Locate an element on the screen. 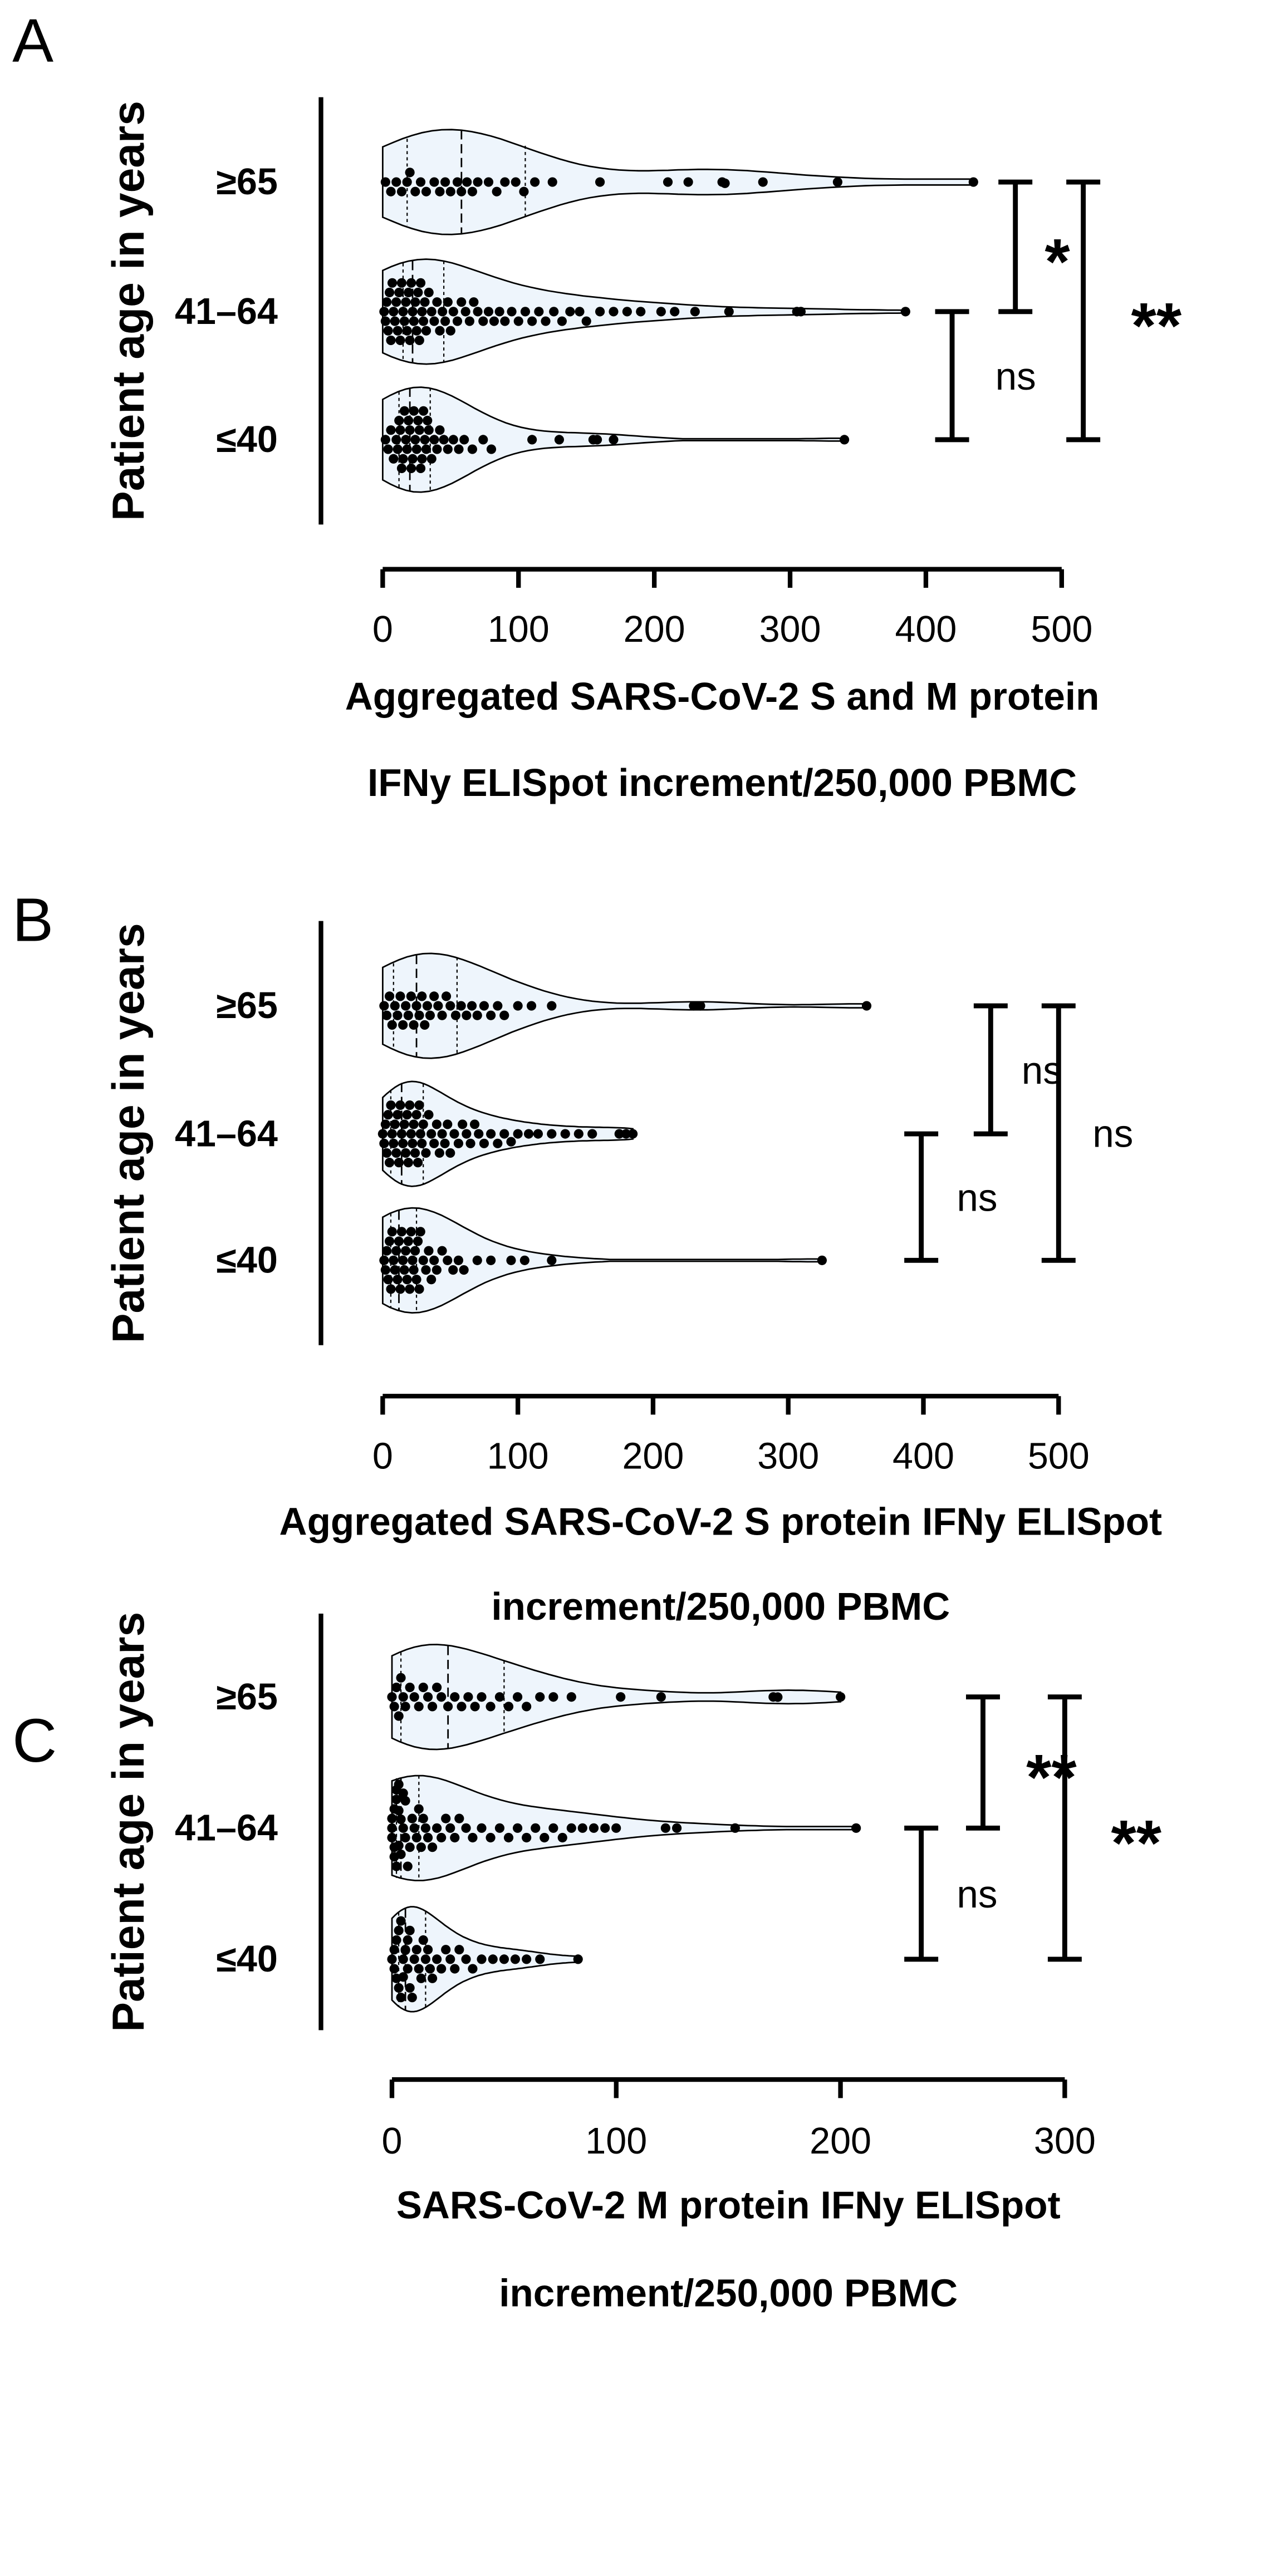  category-label: 41–64 is located at coordinates (227, 311).